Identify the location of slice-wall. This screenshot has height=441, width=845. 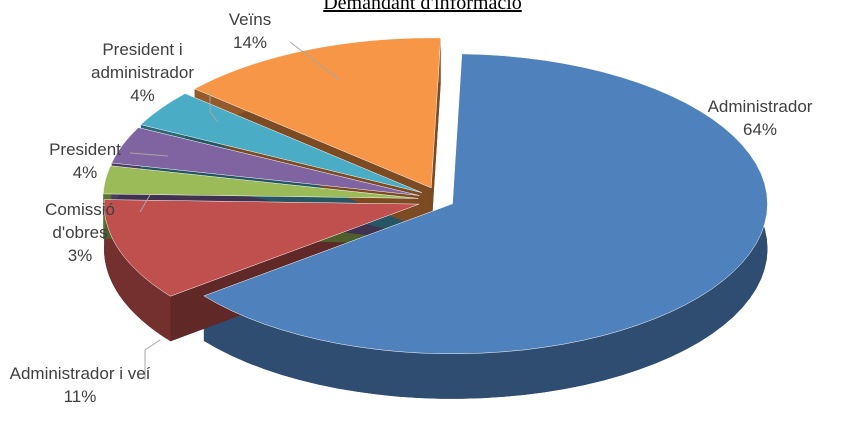
(436, 135).